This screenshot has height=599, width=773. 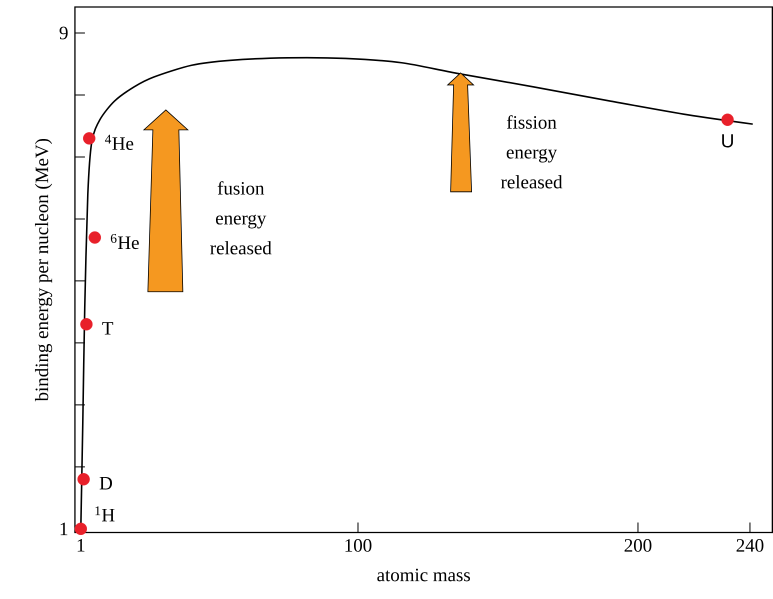 I want to click on y-tick-label: 9, so click(x=64, y=33).